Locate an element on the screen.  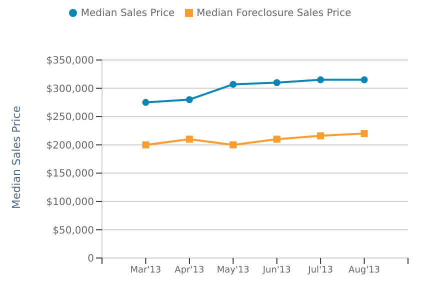
legend-label: Median Foreclosure Sales Price is located at coordinates (274, 13).